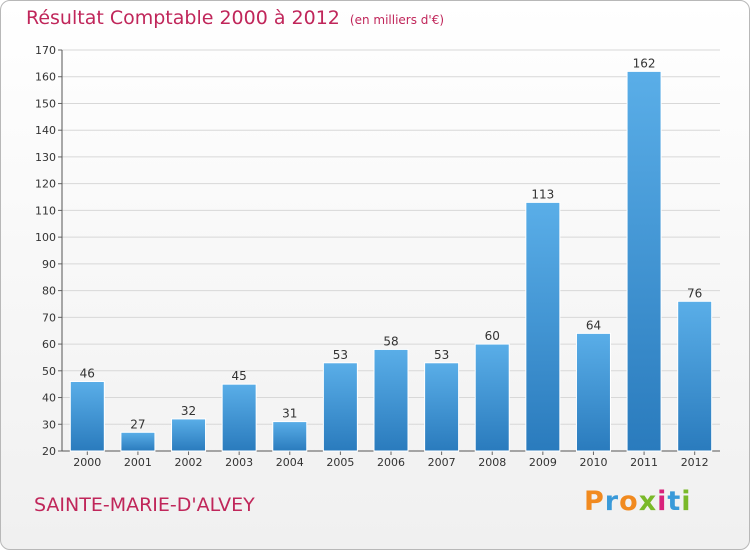 The height and width of the screenshot is (550, 750). Describe the element at coordinates (49, 291) in the screenshot. I see `y-tick-label: 80` at that location.